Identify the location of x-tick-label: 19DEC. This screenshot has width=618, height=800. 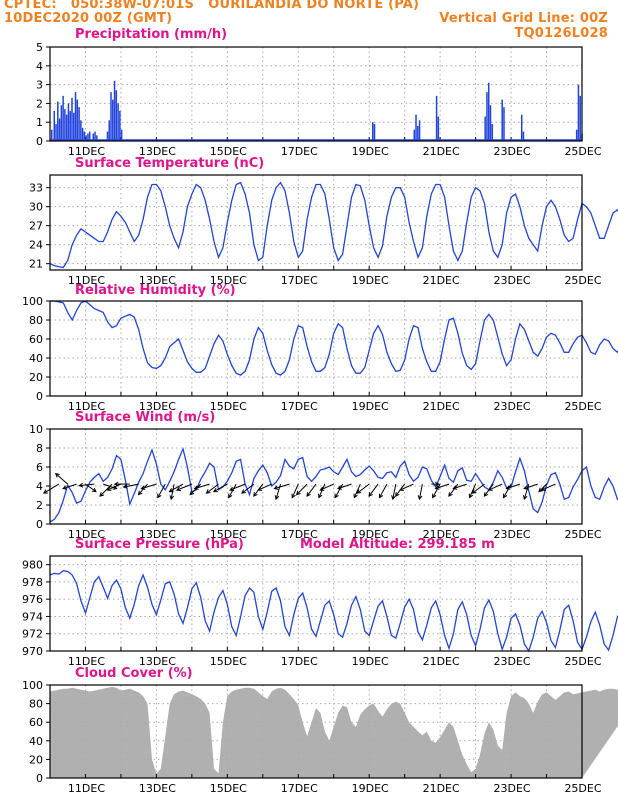
(370, 151).